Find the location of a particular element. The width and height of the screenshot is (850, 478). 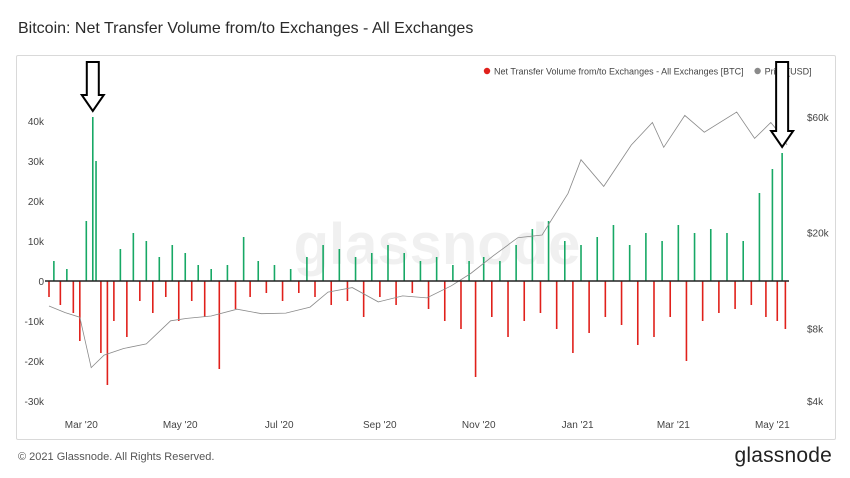

y-right-tick-label: $8k is located at coordinates (815, 329).